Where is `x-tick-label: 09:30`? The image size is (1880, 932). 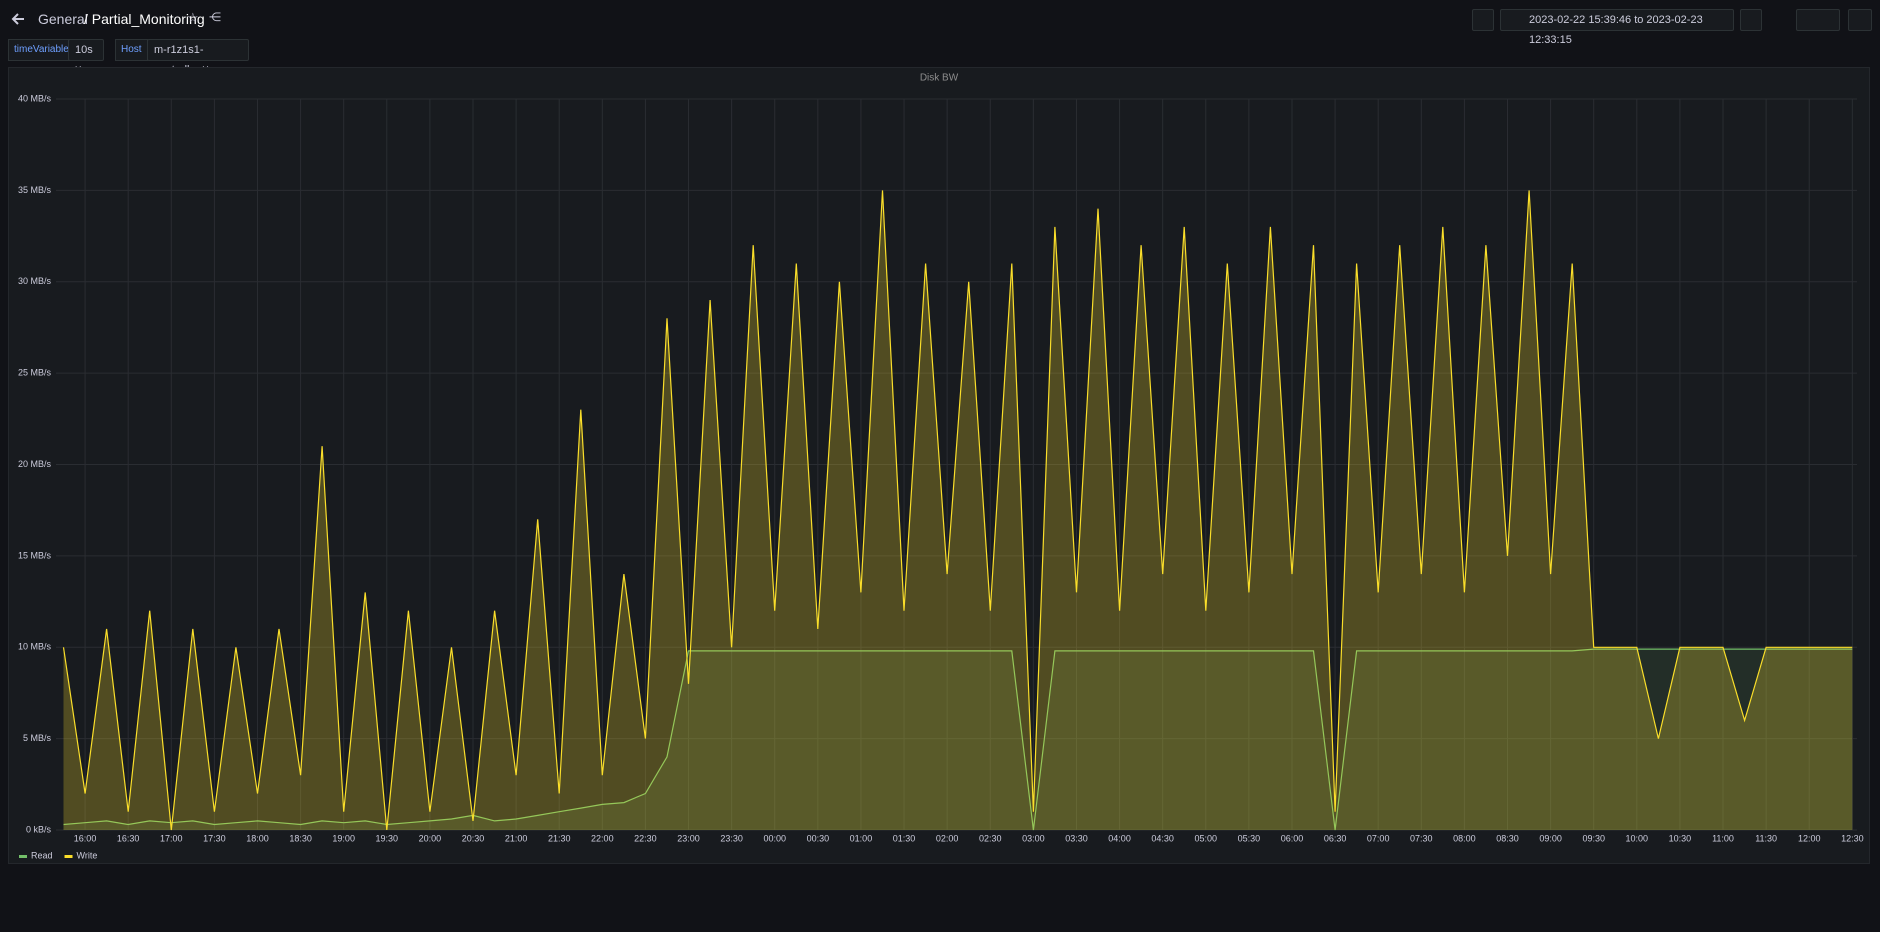
x-tick-label: 09:30 is located at coordinates (1593, 838).